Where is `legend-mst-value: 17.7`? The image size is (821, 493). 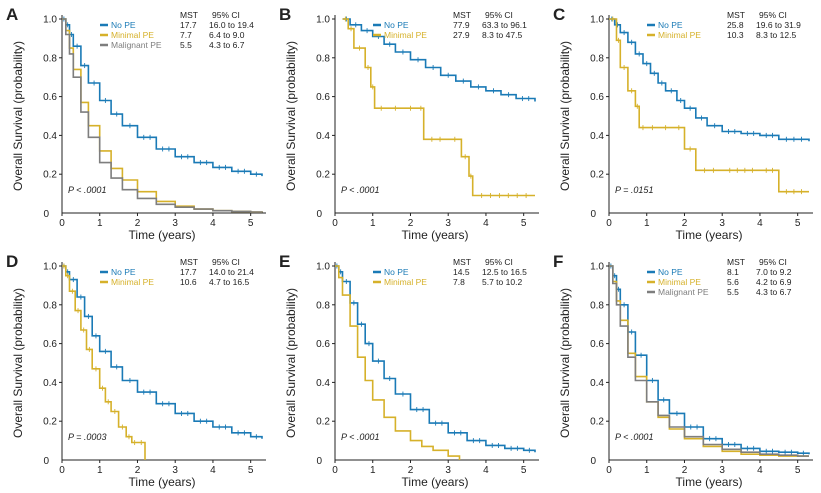
legend-mst-value: 17.7 is located at coordinates (188, 25).